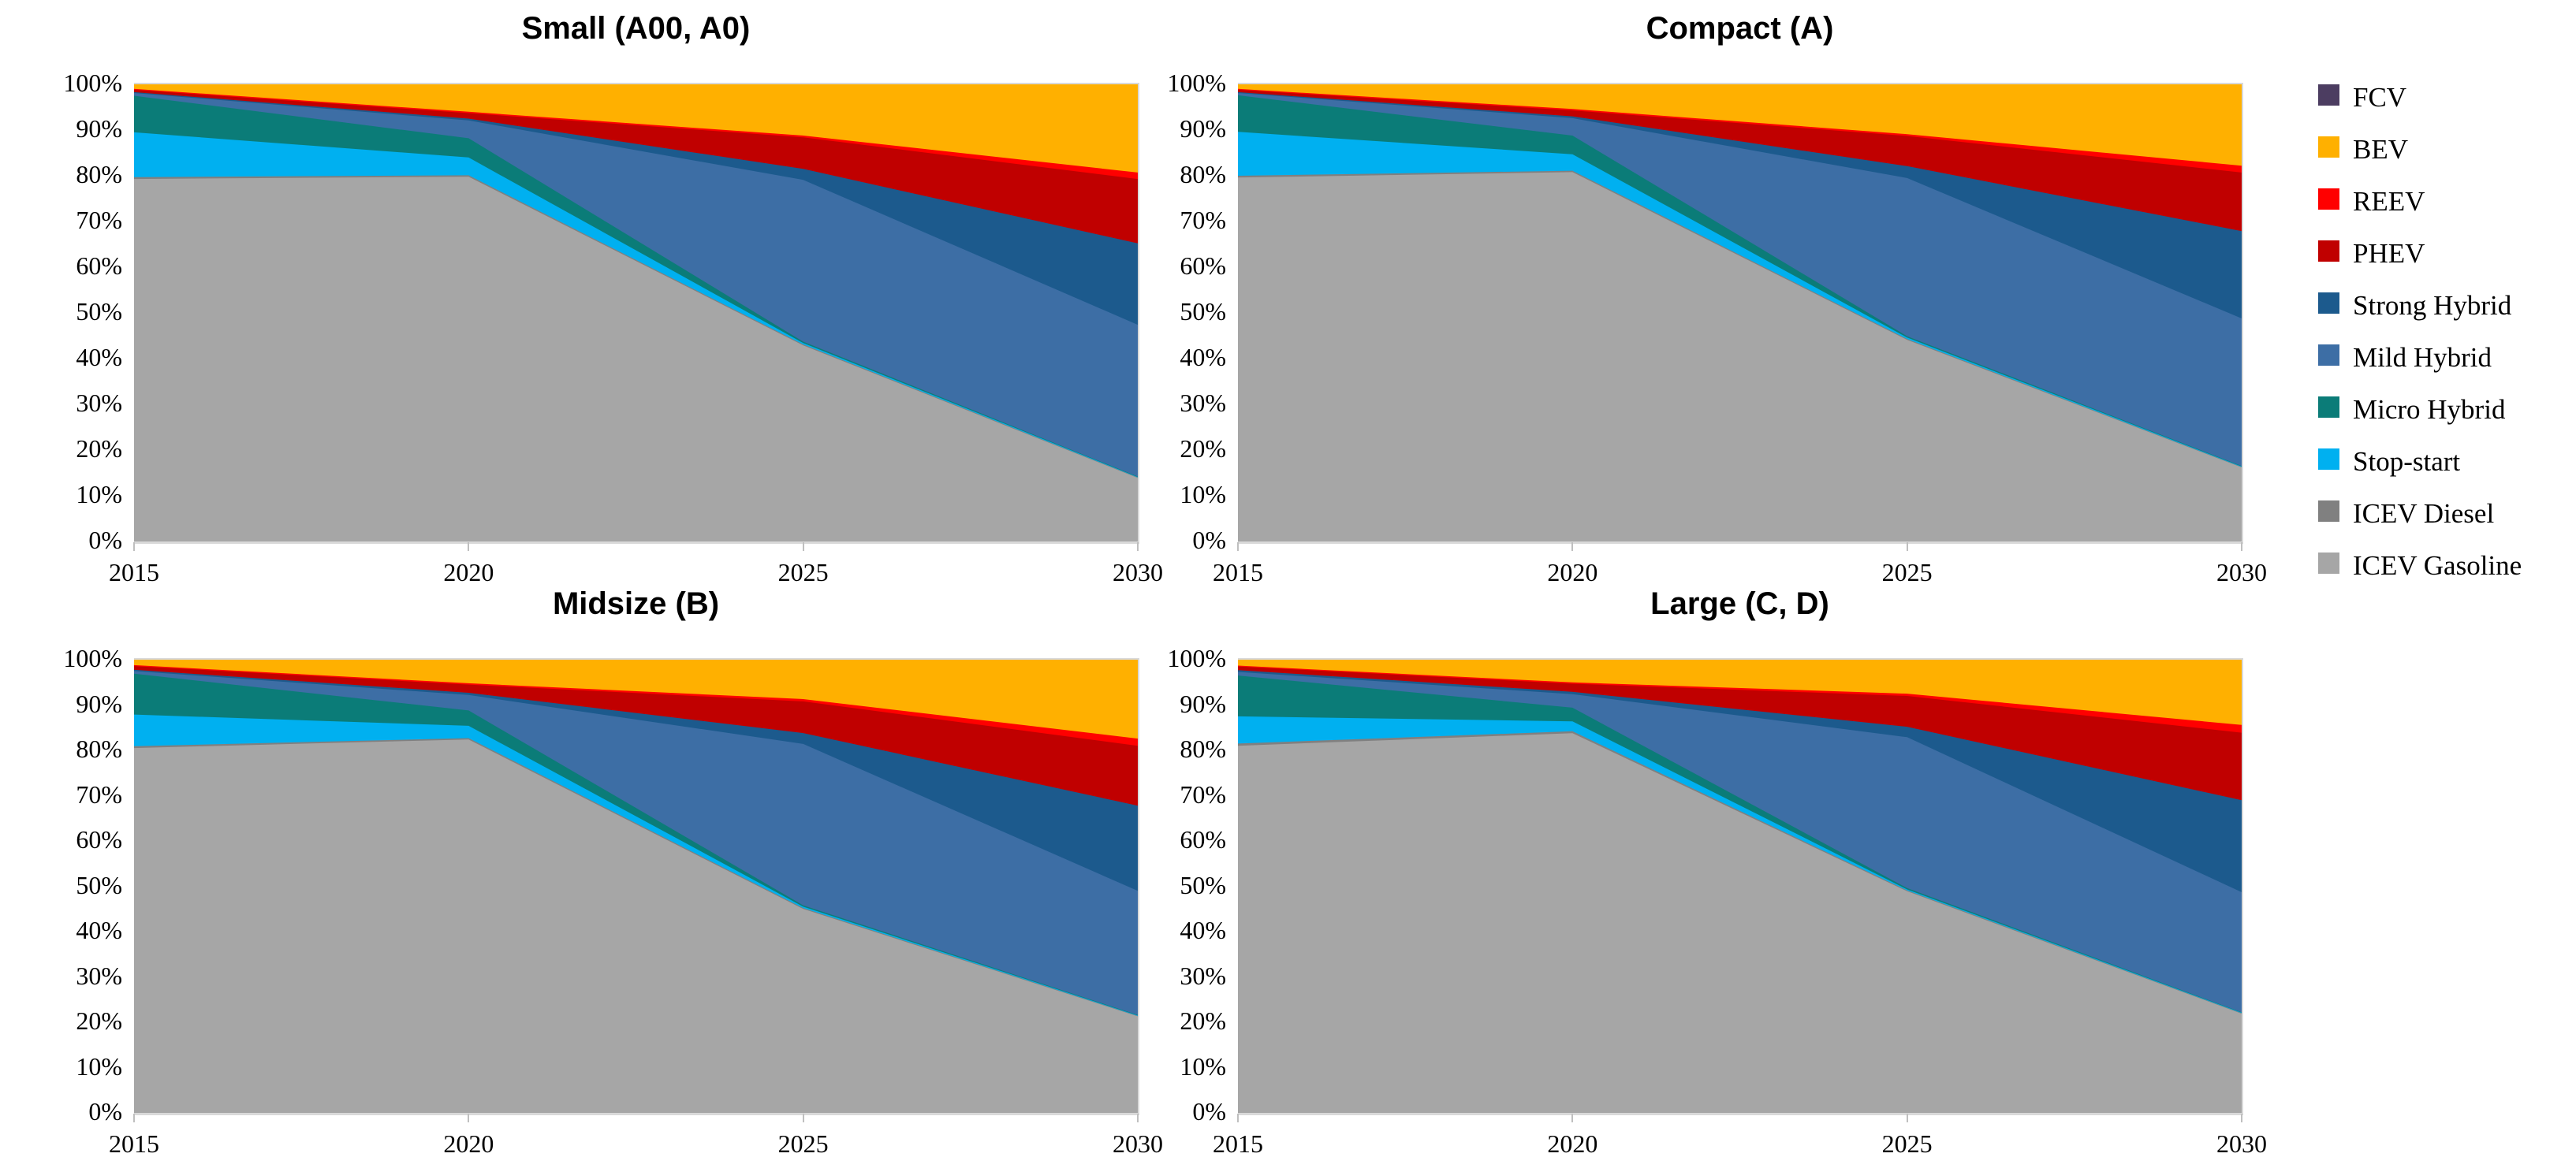  Describe the element at coordinates (636, 603) in the screenshot. I see `chart-title-midsize: Midsize (B)` at that location.